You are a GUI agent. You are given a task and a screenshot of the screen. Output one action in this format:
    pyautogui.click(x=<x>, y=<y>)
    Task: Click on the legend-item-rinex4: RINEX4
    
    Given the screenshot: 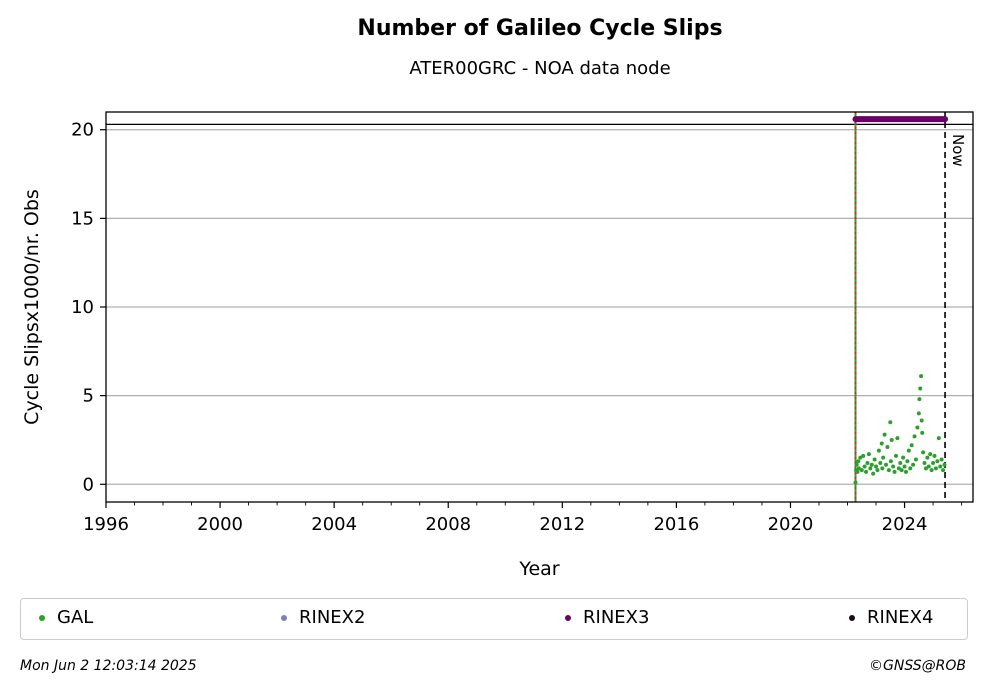 What is the action you would take?
    pyautogui.click(x=891, y=617)
    